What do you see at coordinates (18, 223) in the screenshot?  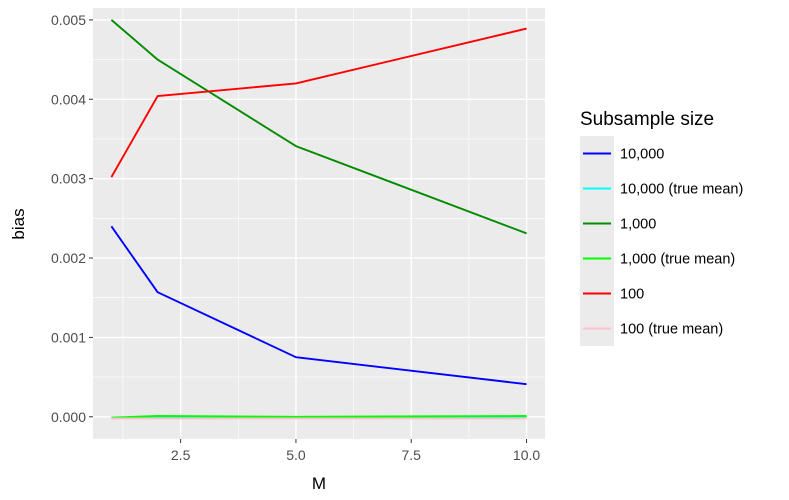 I see `y-axis-title: bias` at bounding box center [18, 223].